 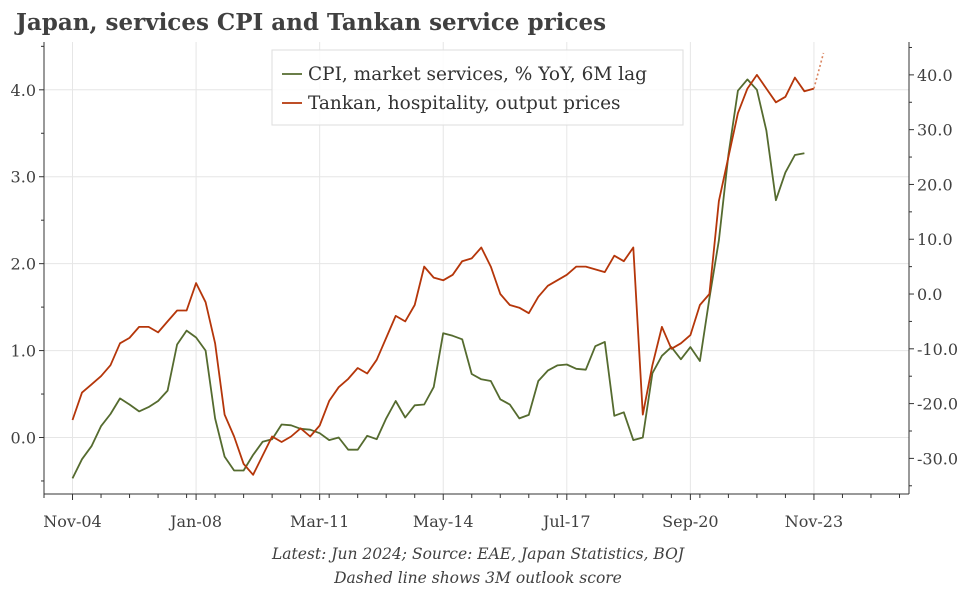 What do you see at coordinates (937, 404) in the screenshot?
I see `right-y-tick-label: -20.0` at bounding box center [937, 404].